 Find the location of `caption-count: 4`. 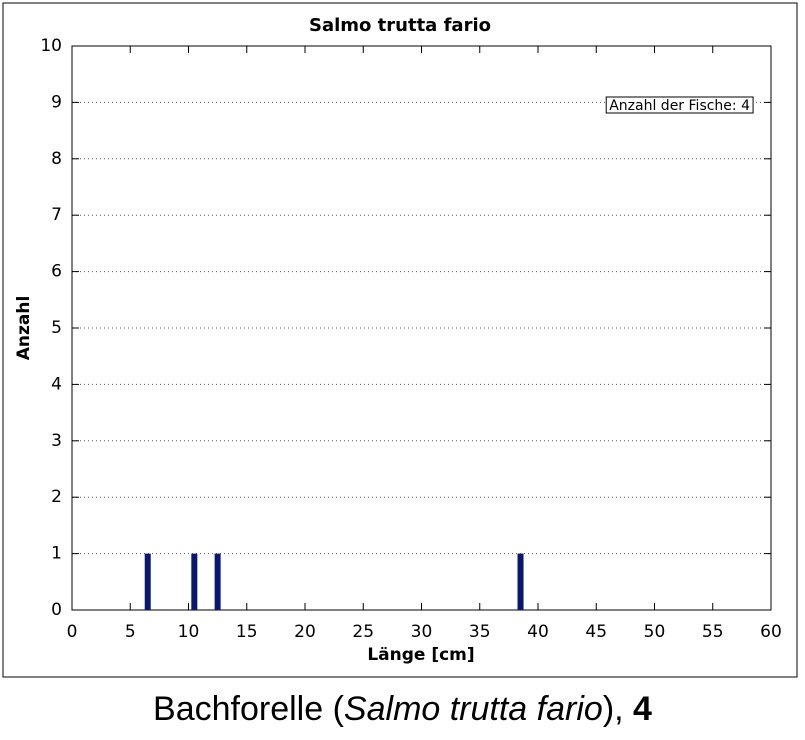

caption-count: 4 is located at coordinates (642, 709).